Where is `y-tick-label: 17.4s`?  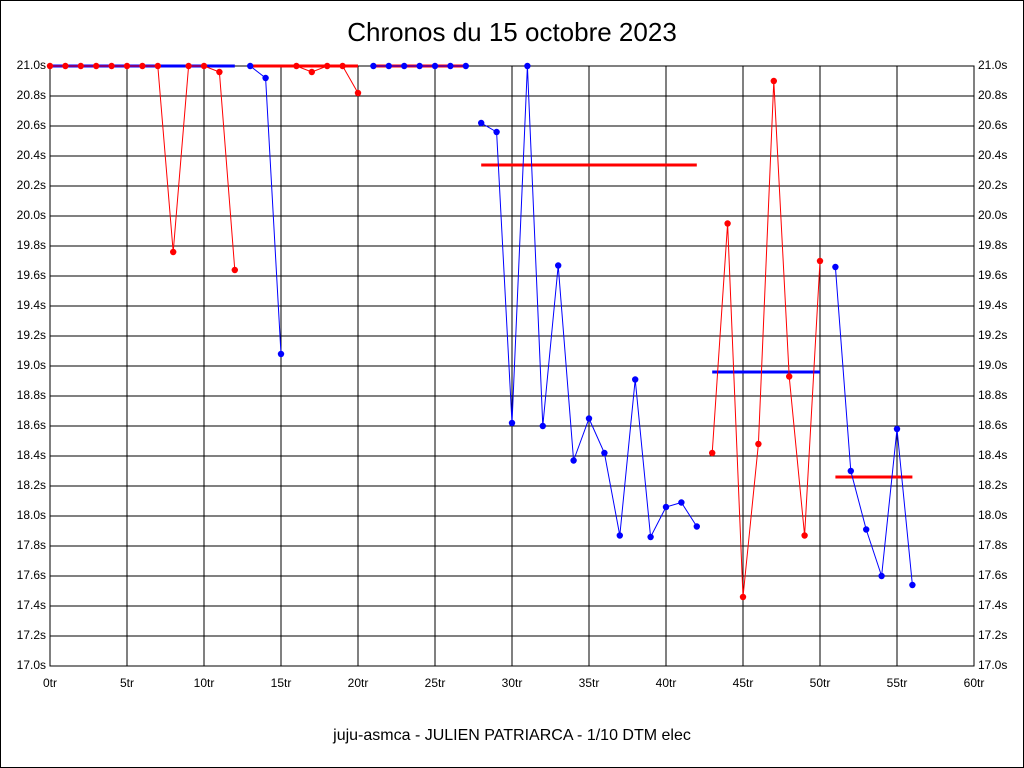
y-tick-label: 17.4s is located at coordinates (31, 605).